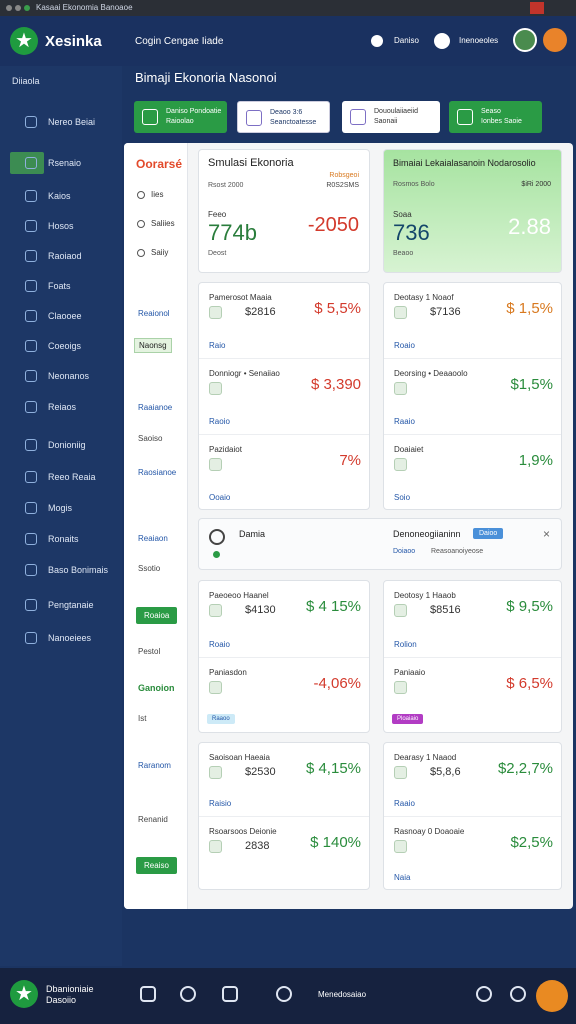  I want to click on radio, so click(141, 195).